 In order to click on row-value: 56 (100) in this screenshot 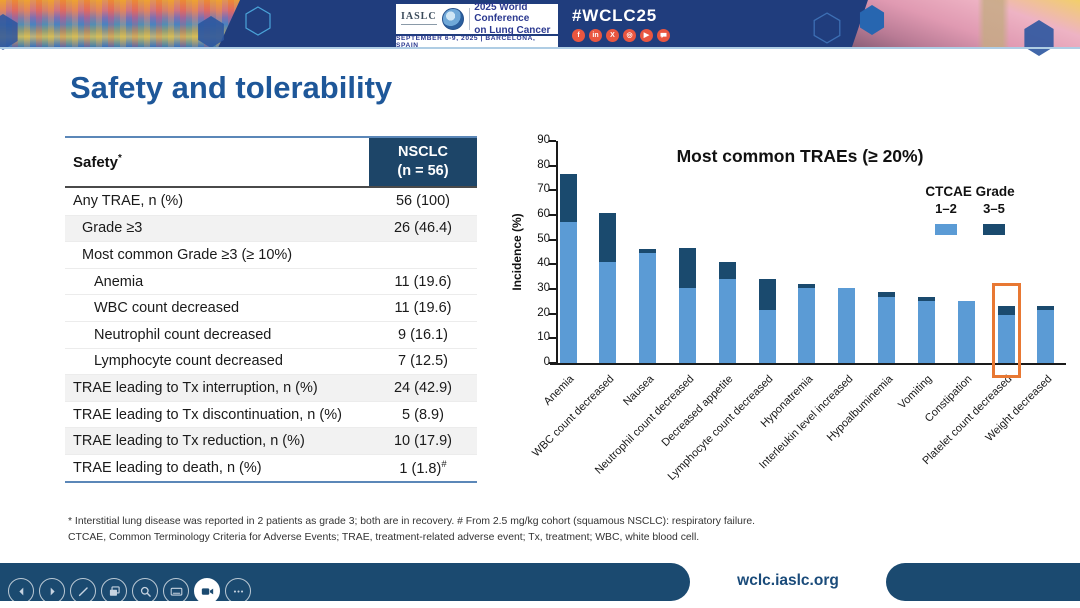, I will do `click(422, 201)`.